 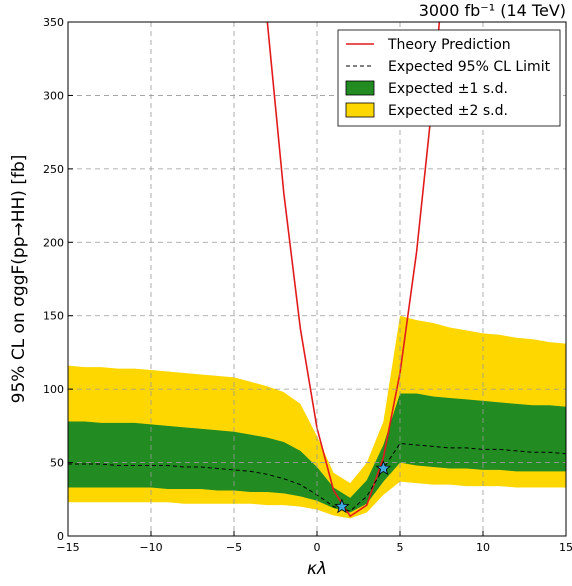 What do you see at coordinates (483, 547) in the screenshot?
I see `x-tick-label: 10` at bounding box center [483, 547].